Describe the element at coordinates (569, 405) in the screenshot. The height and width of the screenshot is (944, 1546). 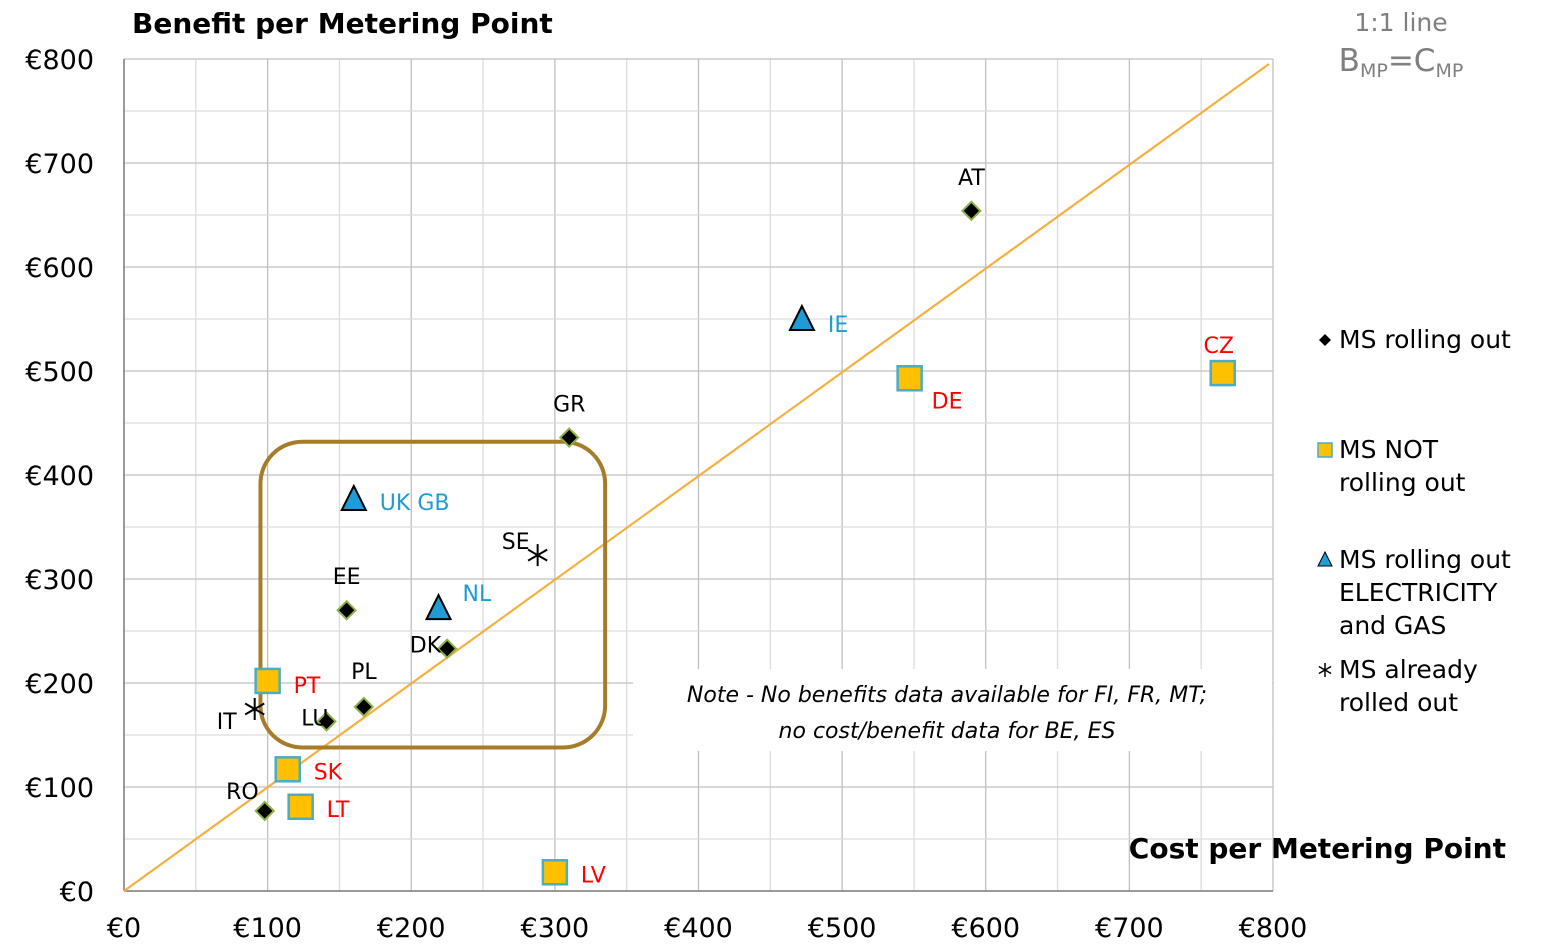
I see `point-label-gr: GR` at that location.